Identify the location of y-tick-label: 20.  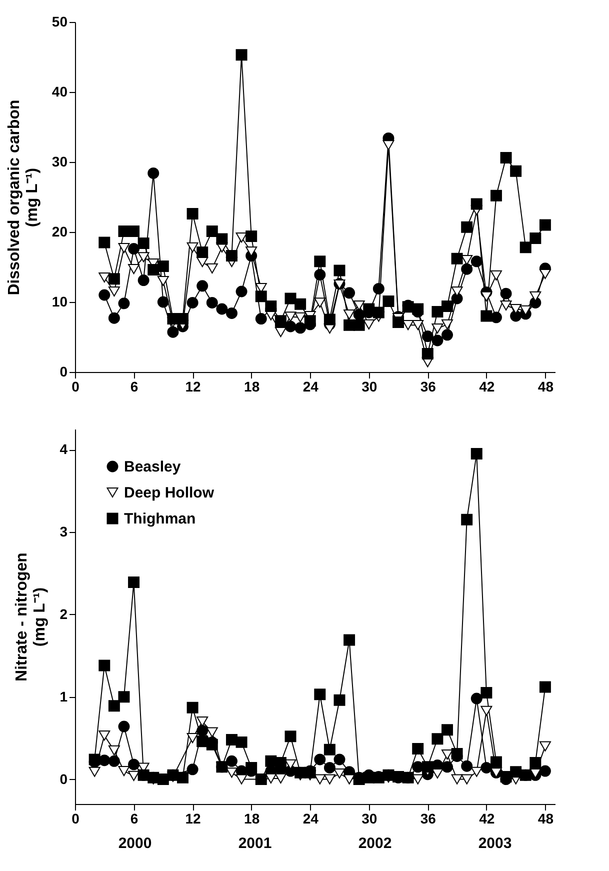
(60, 232).